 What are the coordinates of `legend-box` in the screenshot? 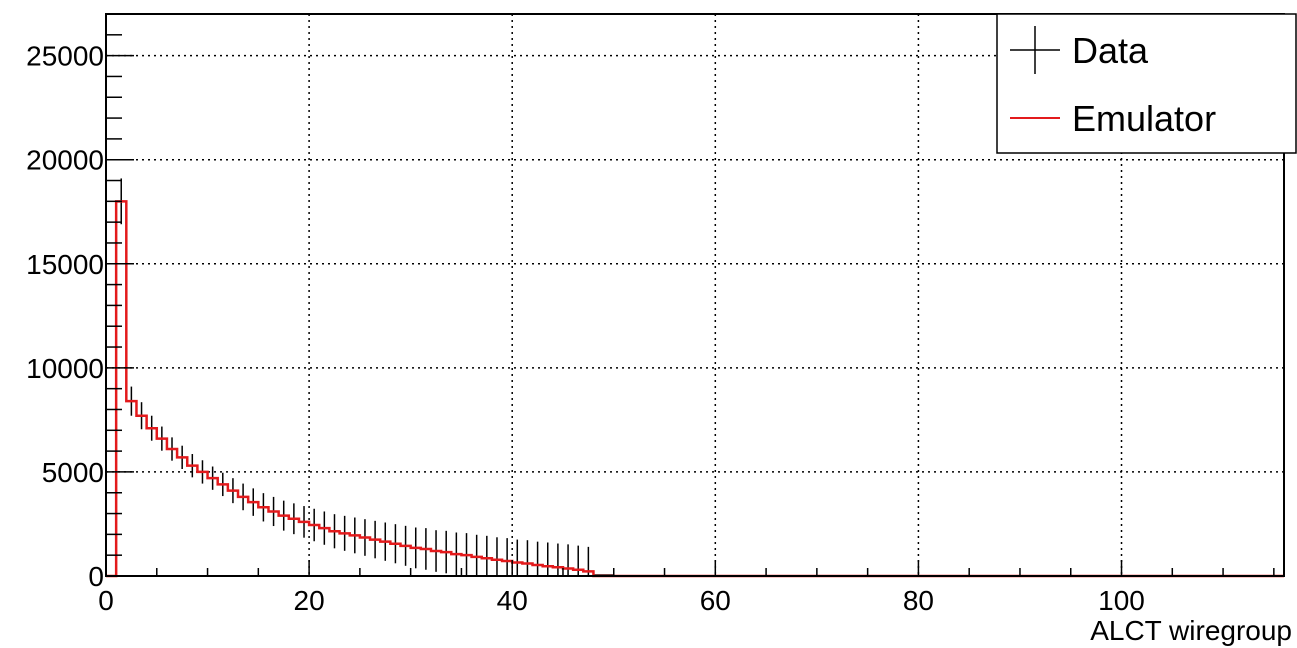 It's located at (1146, 83).